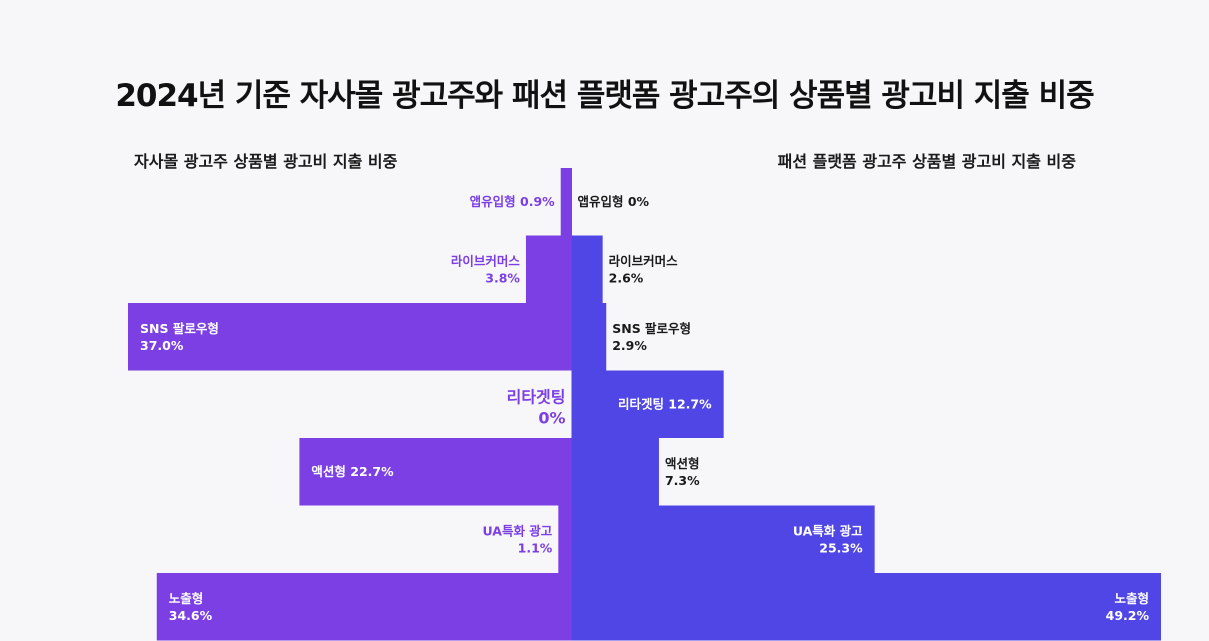  I want to click on right-label: 앱유입형 0%, so click(614, 201).